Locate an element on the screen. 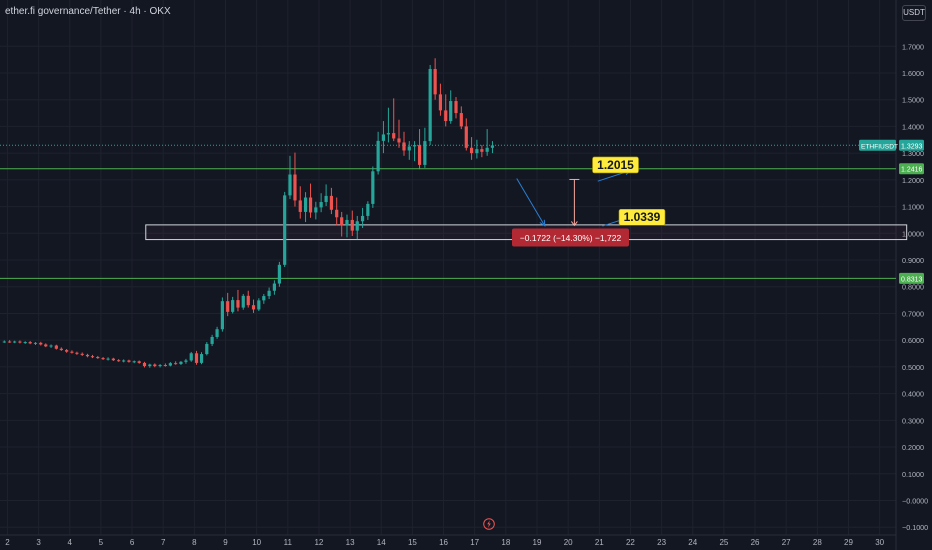 The height and width of the screenshot is (550, 932). y-tick-label: −0.0000 is located at coordinates (915, 501).